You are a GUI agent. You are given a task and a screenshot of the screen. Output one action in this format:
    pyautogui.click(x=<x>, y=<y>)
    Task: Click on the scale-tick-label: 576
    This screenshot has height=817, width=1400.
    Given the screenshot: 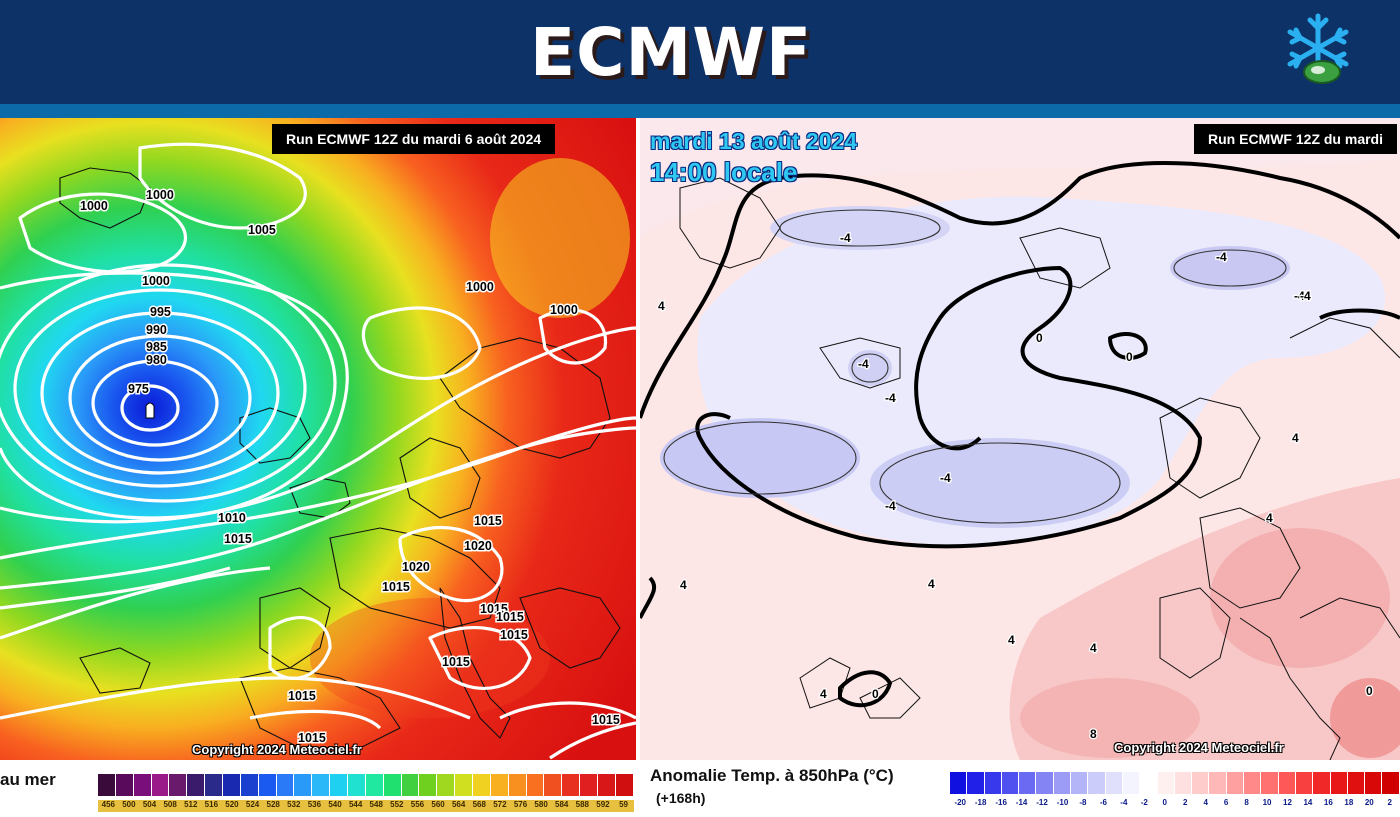 What is the action you would take?
    pyautogui.click(x=520, y=806)
    